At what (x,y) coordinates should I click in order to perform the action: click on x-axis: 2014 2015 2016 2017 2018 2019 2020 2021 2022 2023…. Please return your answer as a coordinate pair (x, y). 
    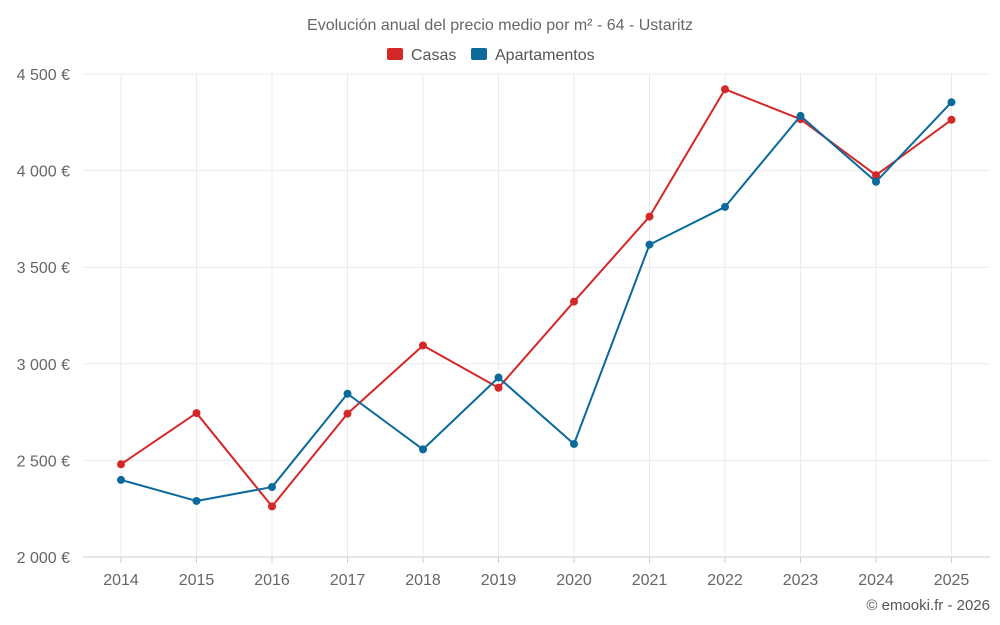
    Looking at the image, I should click on (536, 573).